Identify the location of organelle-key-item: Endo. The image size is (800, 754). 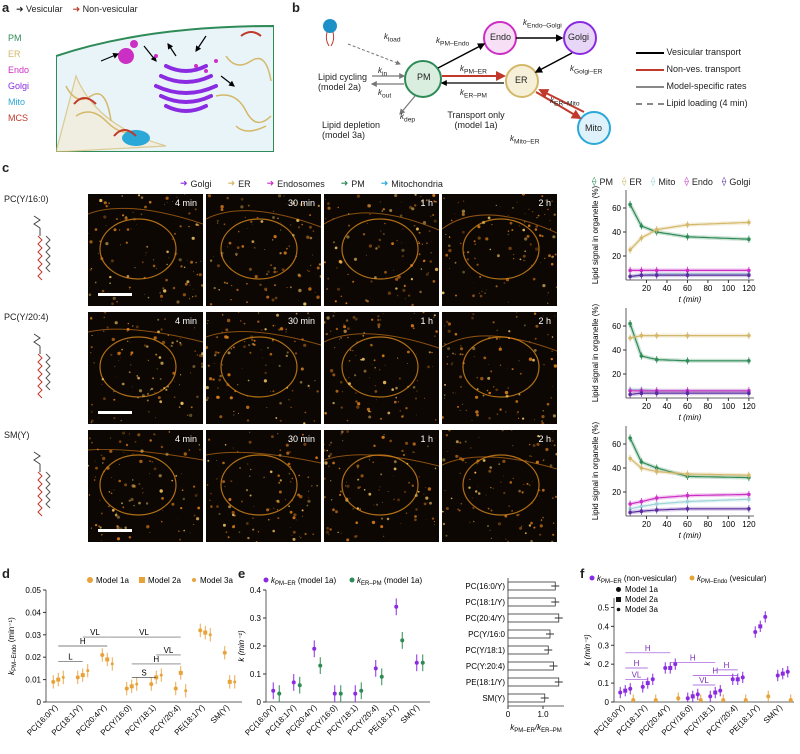
(19, 70).